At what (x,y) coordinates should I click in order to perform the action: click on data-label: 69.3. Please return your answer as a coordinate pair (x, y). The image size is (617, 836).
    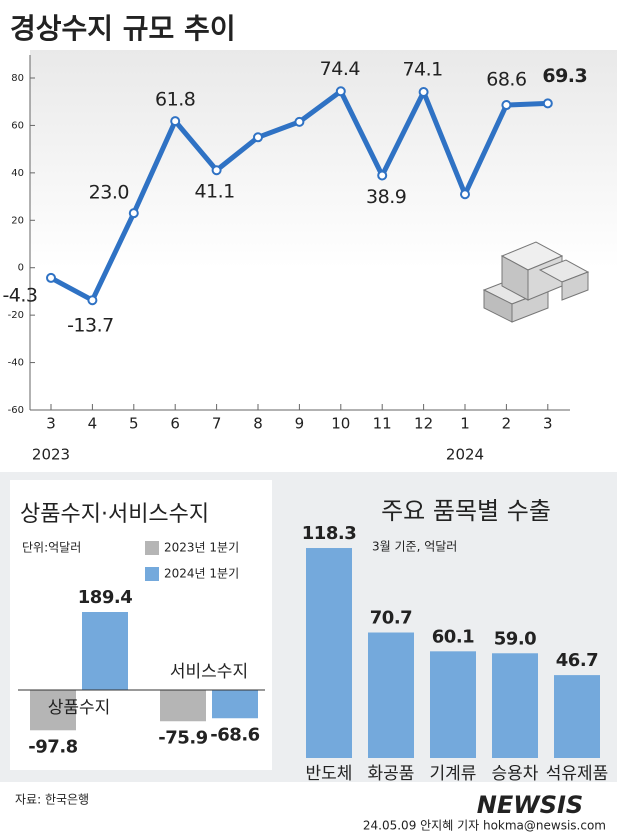
    Looking at the image, I should click on (564, 76).